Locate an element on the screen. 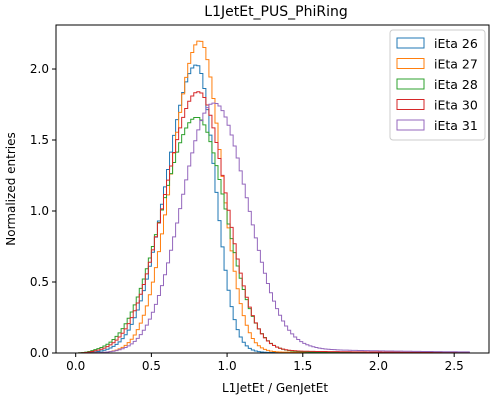  x-axis-label: L1JetEt / GenJetEt is located at coordinates (275, 388).